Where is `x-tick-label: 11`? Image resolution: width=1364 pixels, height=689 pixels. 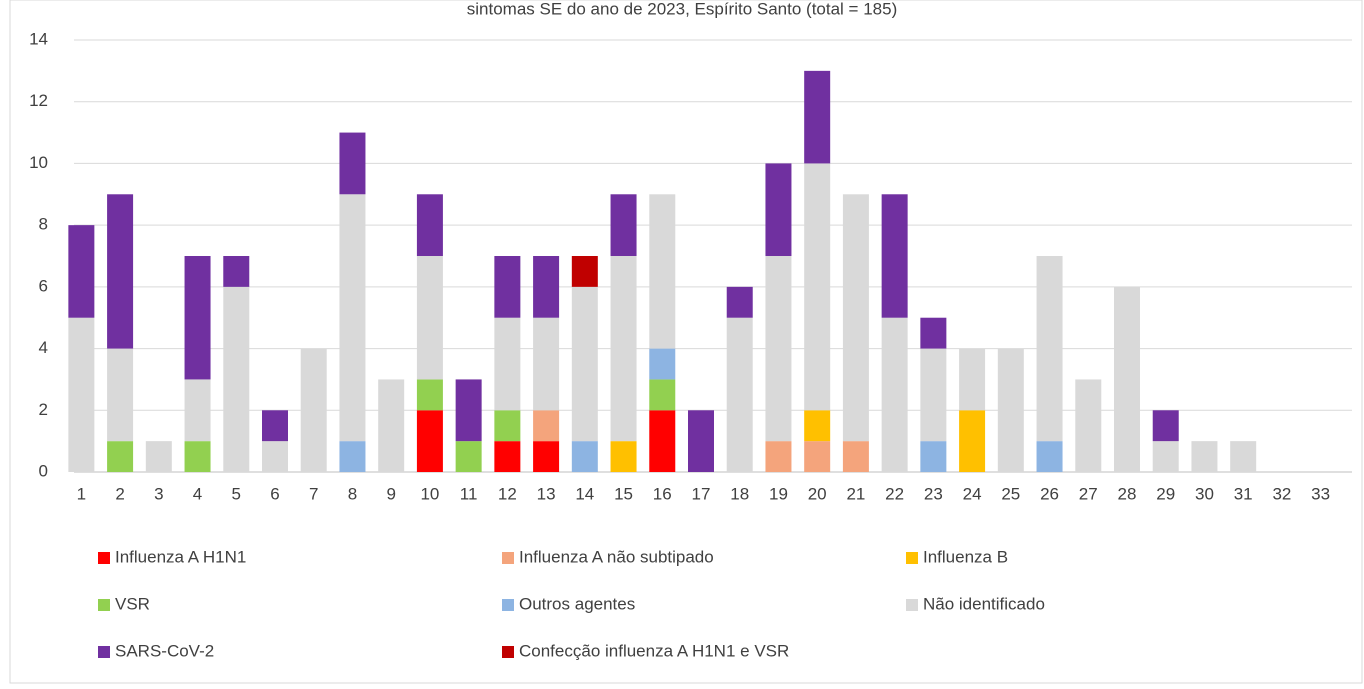
x-tick-label: 11 is located at coordinates (469, 493).